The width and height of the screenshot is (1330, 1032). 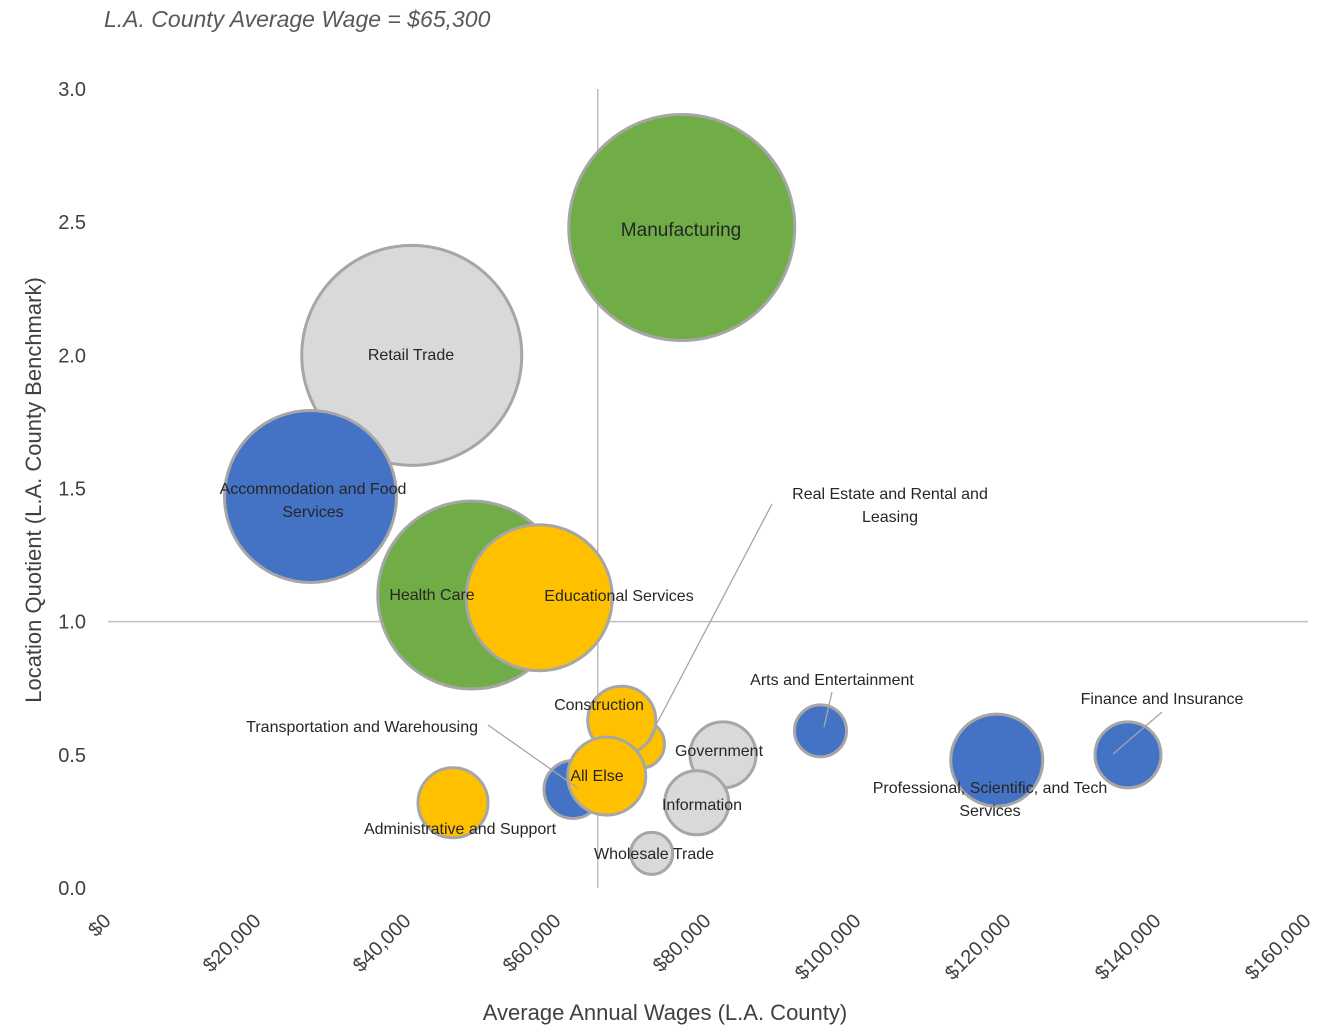 What do you see at coordinates (362, 727) in the screenshot?
I see `data-label: Transportation and Warehousing` at bounding box center [362, 727].